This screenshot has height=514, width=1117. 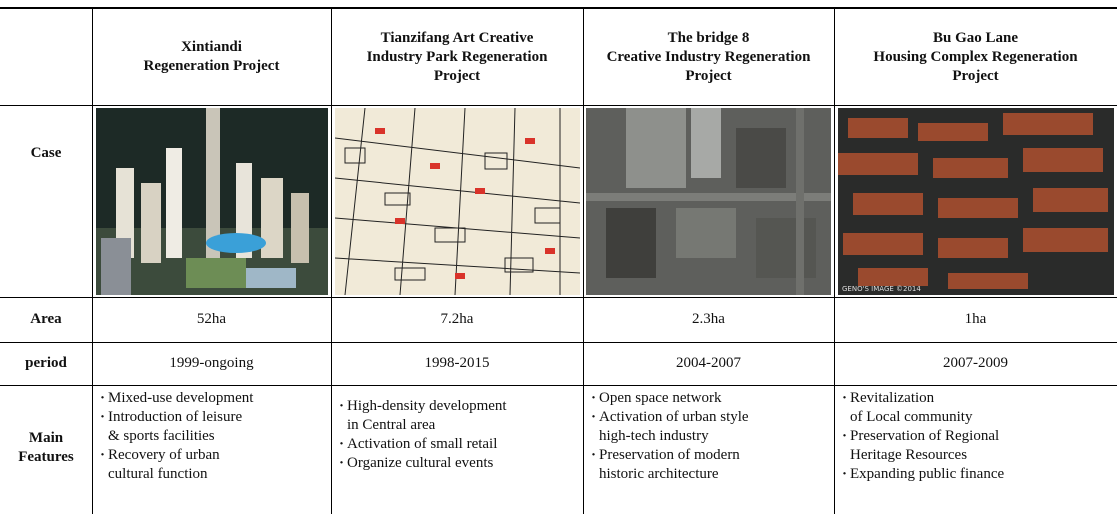 What do you see at coordinates (161, 436) in the screenshot?
I see `feature-line: & sports facilities` at bounding box center [161, 436].